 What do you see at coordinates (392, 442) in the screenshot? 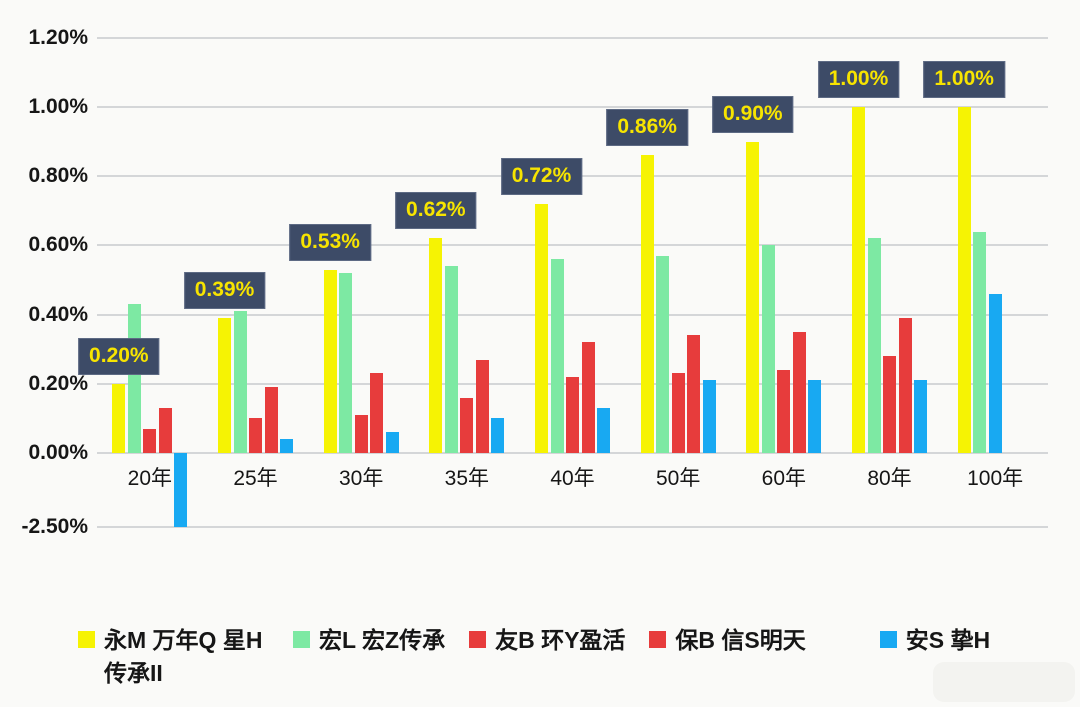
I see `bar-series5-30年` at bounding box center [392, 442].